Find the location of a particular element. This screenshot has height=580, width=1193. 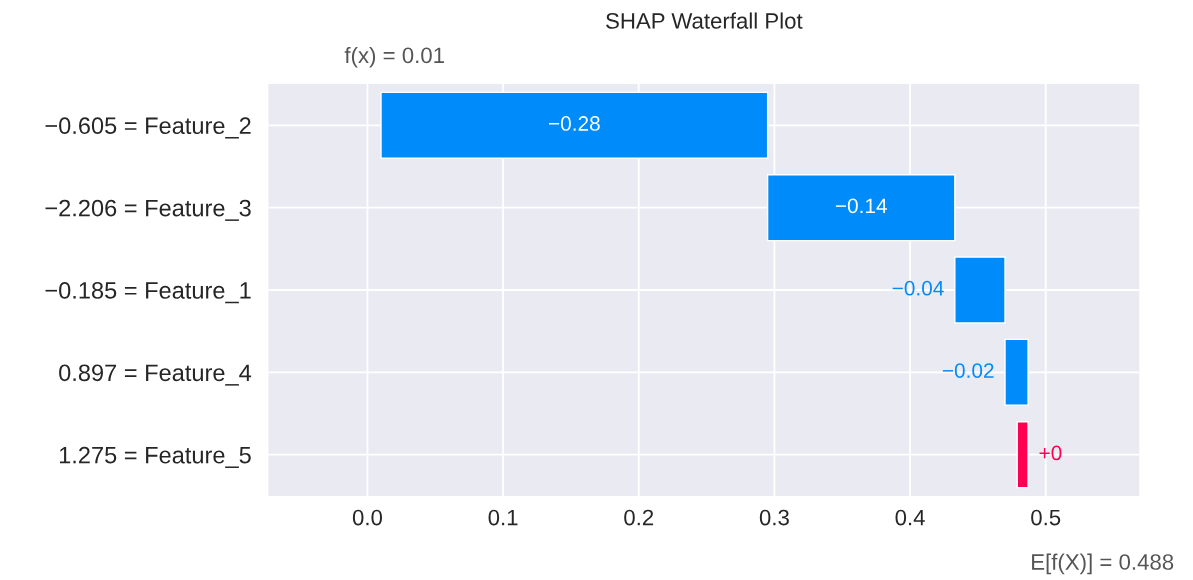

chart-title: SHAP Waterfall Plot is located at coordinates (704, 20).